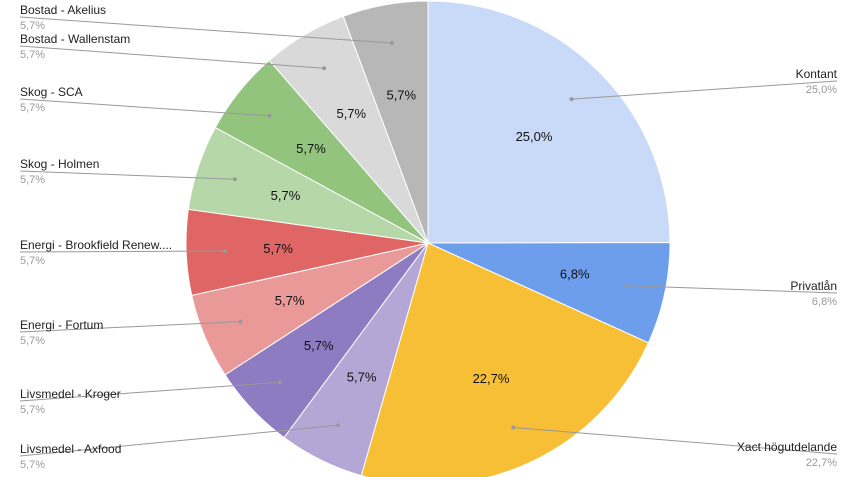 Image resolution: width=855 pixels, height=477 pixels. Describe the element at coordinates (32, 410) in the screenshot. I see `callout-value-livsmedel-kroger: 5,7%` at that location.